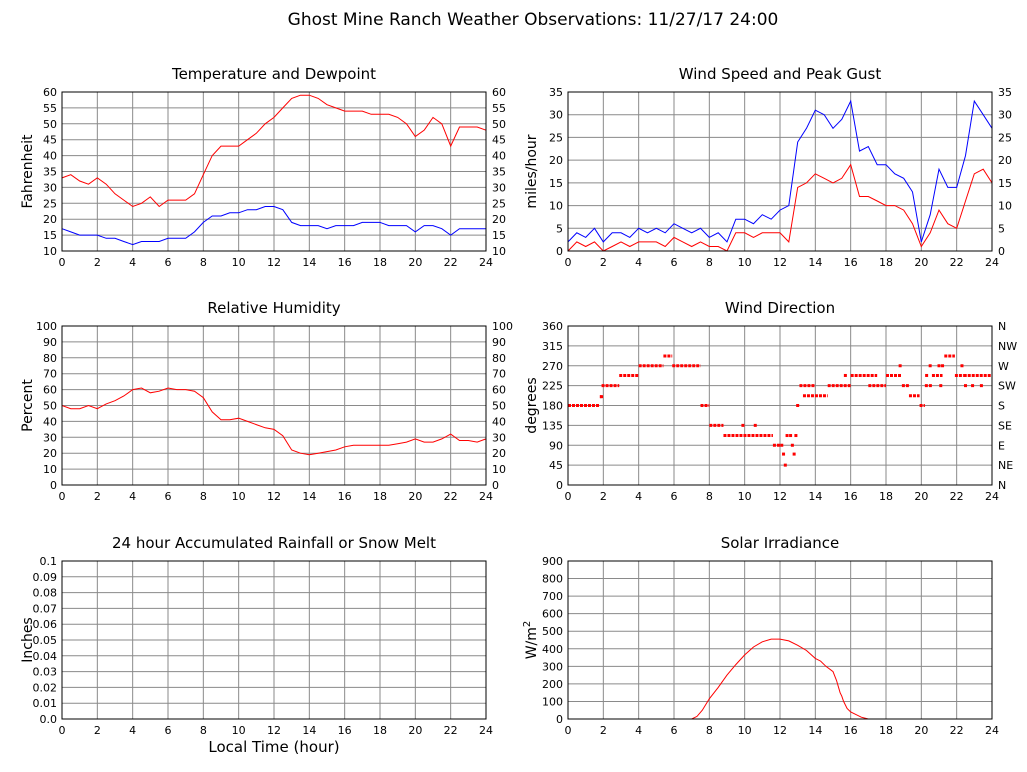  What do you see at coordinates (50, 251) in the screenshot?
I see `y-tick-label: 10` at bounding box center [50, 251].